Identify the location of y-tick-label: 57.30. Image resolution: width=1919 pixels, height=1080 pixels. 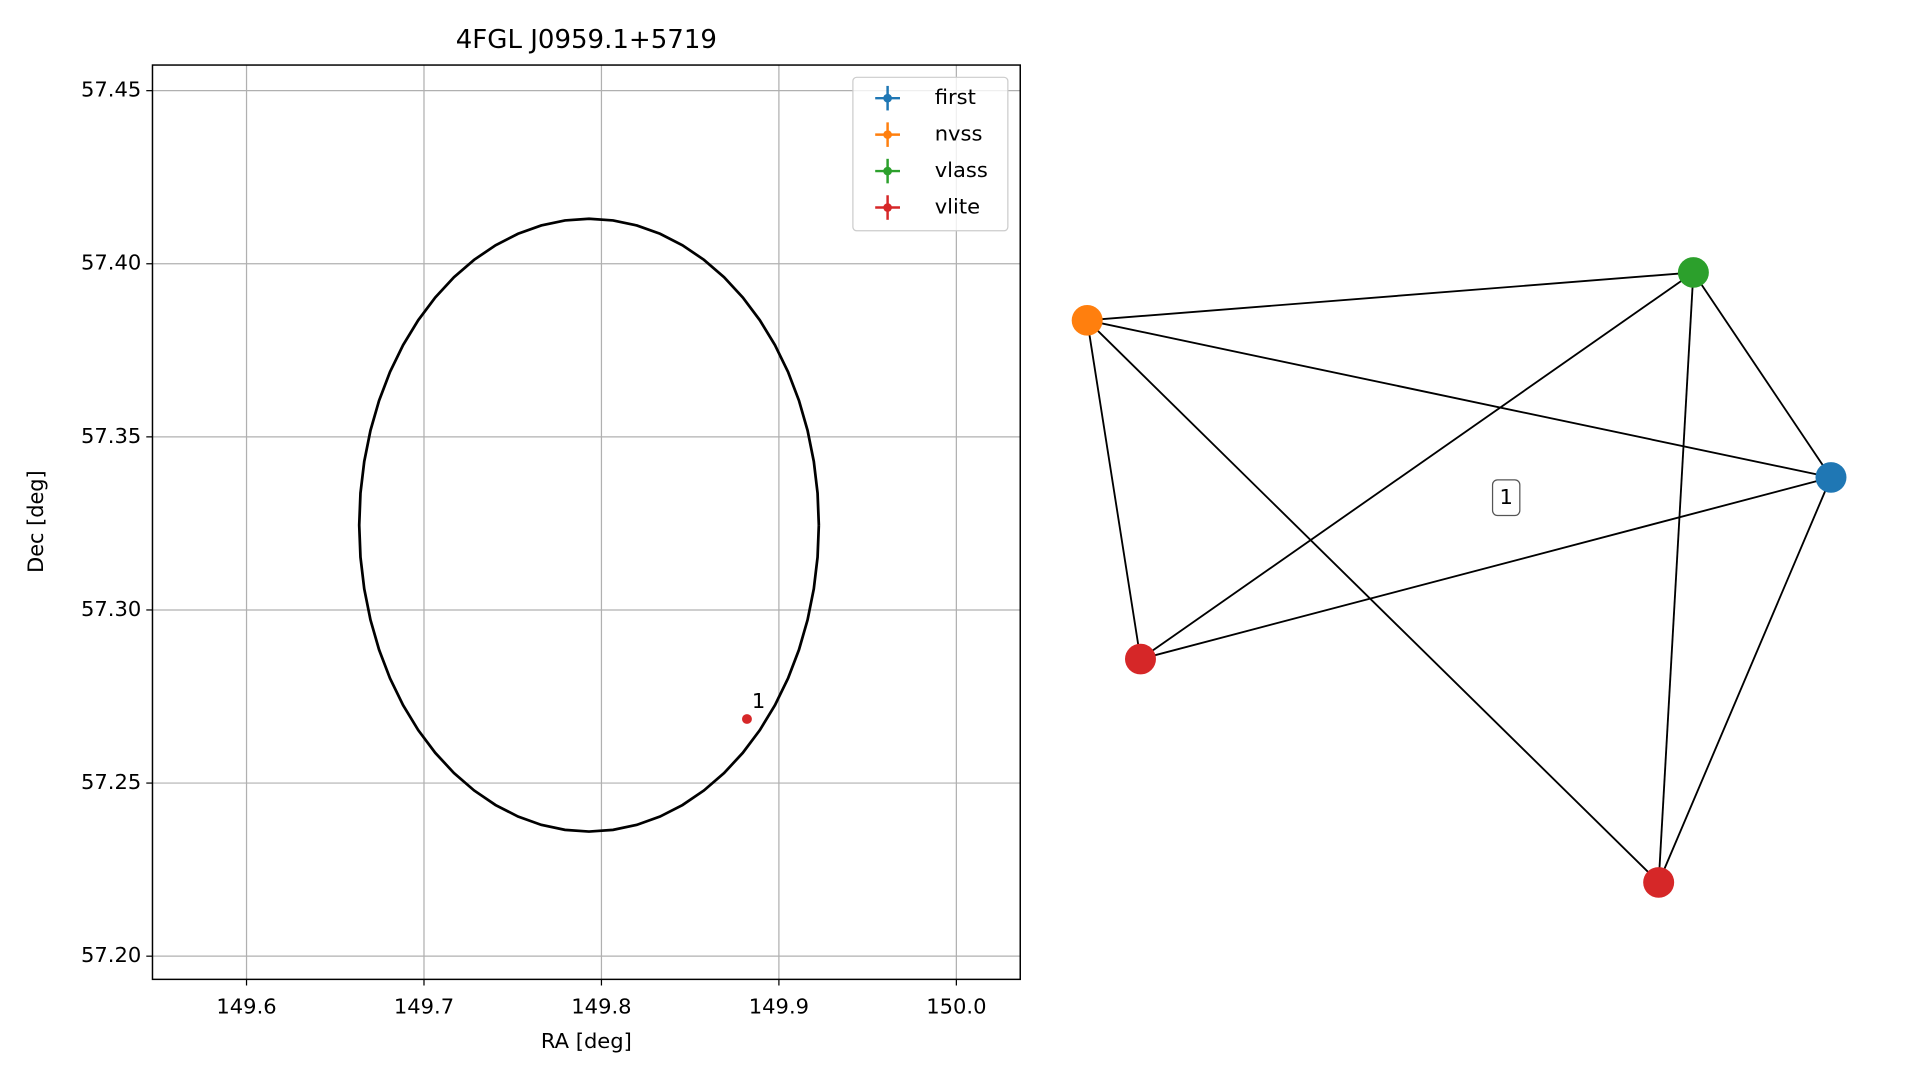
(111, 609).